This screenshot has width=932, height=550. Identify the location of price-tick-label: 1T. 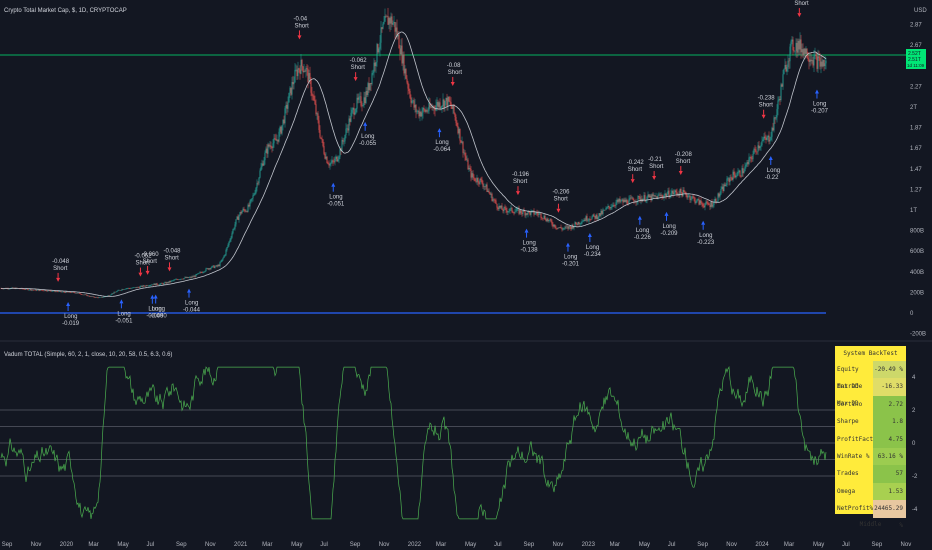
(913, 211).